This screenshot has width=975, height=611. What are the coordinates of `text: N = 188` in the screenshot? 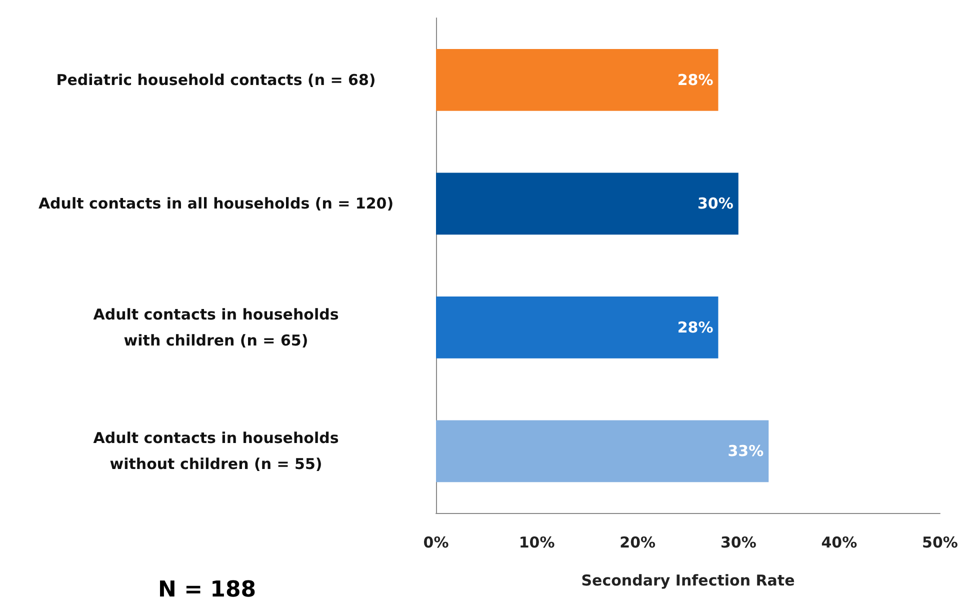 It's located at (207, 590).